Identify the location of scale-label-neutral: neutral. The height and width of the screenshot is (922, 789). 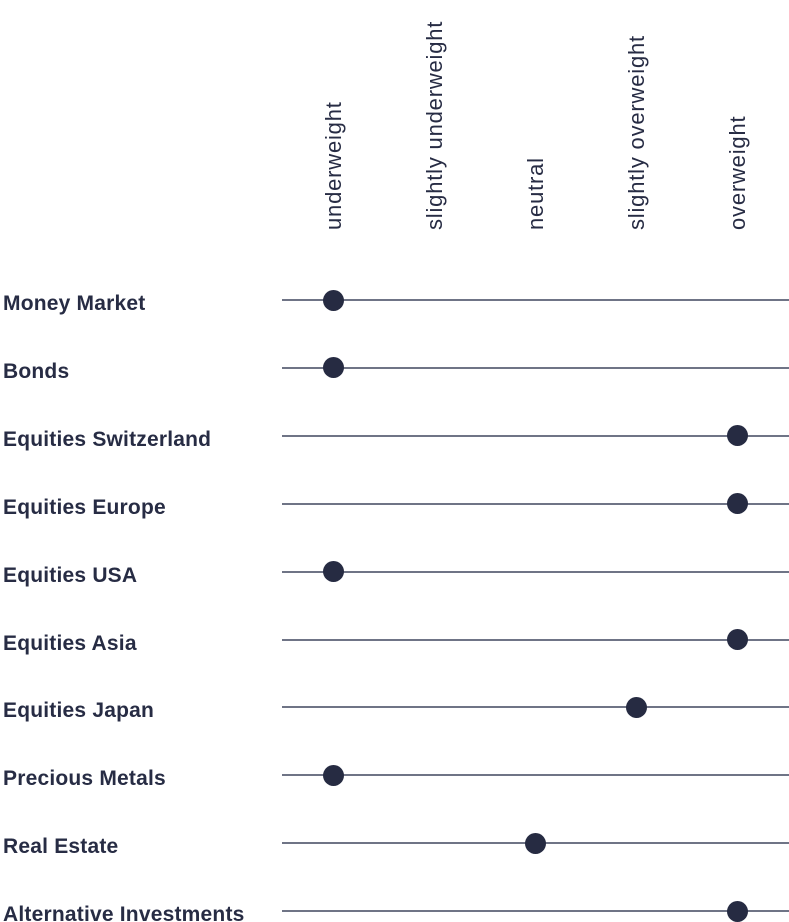
(535, 193).